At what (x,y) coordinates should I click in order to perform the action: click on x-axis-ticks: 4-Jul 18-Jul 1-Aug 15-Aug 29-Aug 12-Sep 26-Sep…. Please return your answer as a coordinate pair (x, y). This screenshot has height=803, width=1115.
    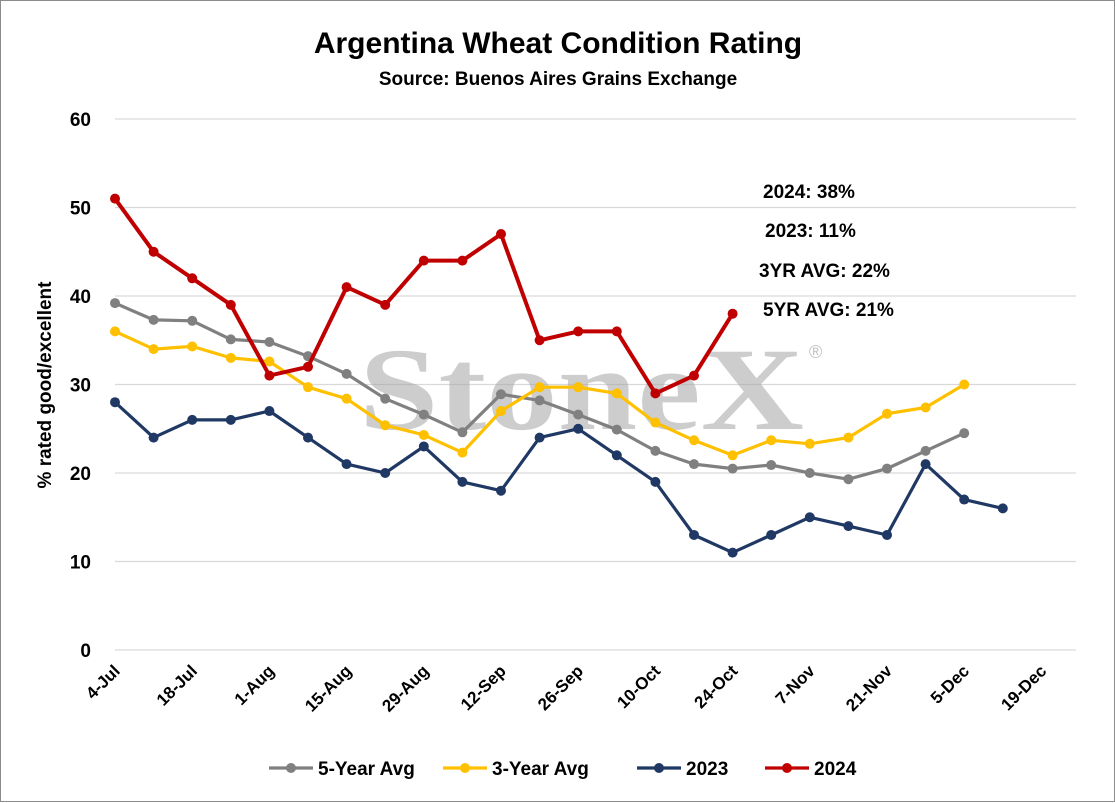
    Looking at the image, I should click on (566, 688).